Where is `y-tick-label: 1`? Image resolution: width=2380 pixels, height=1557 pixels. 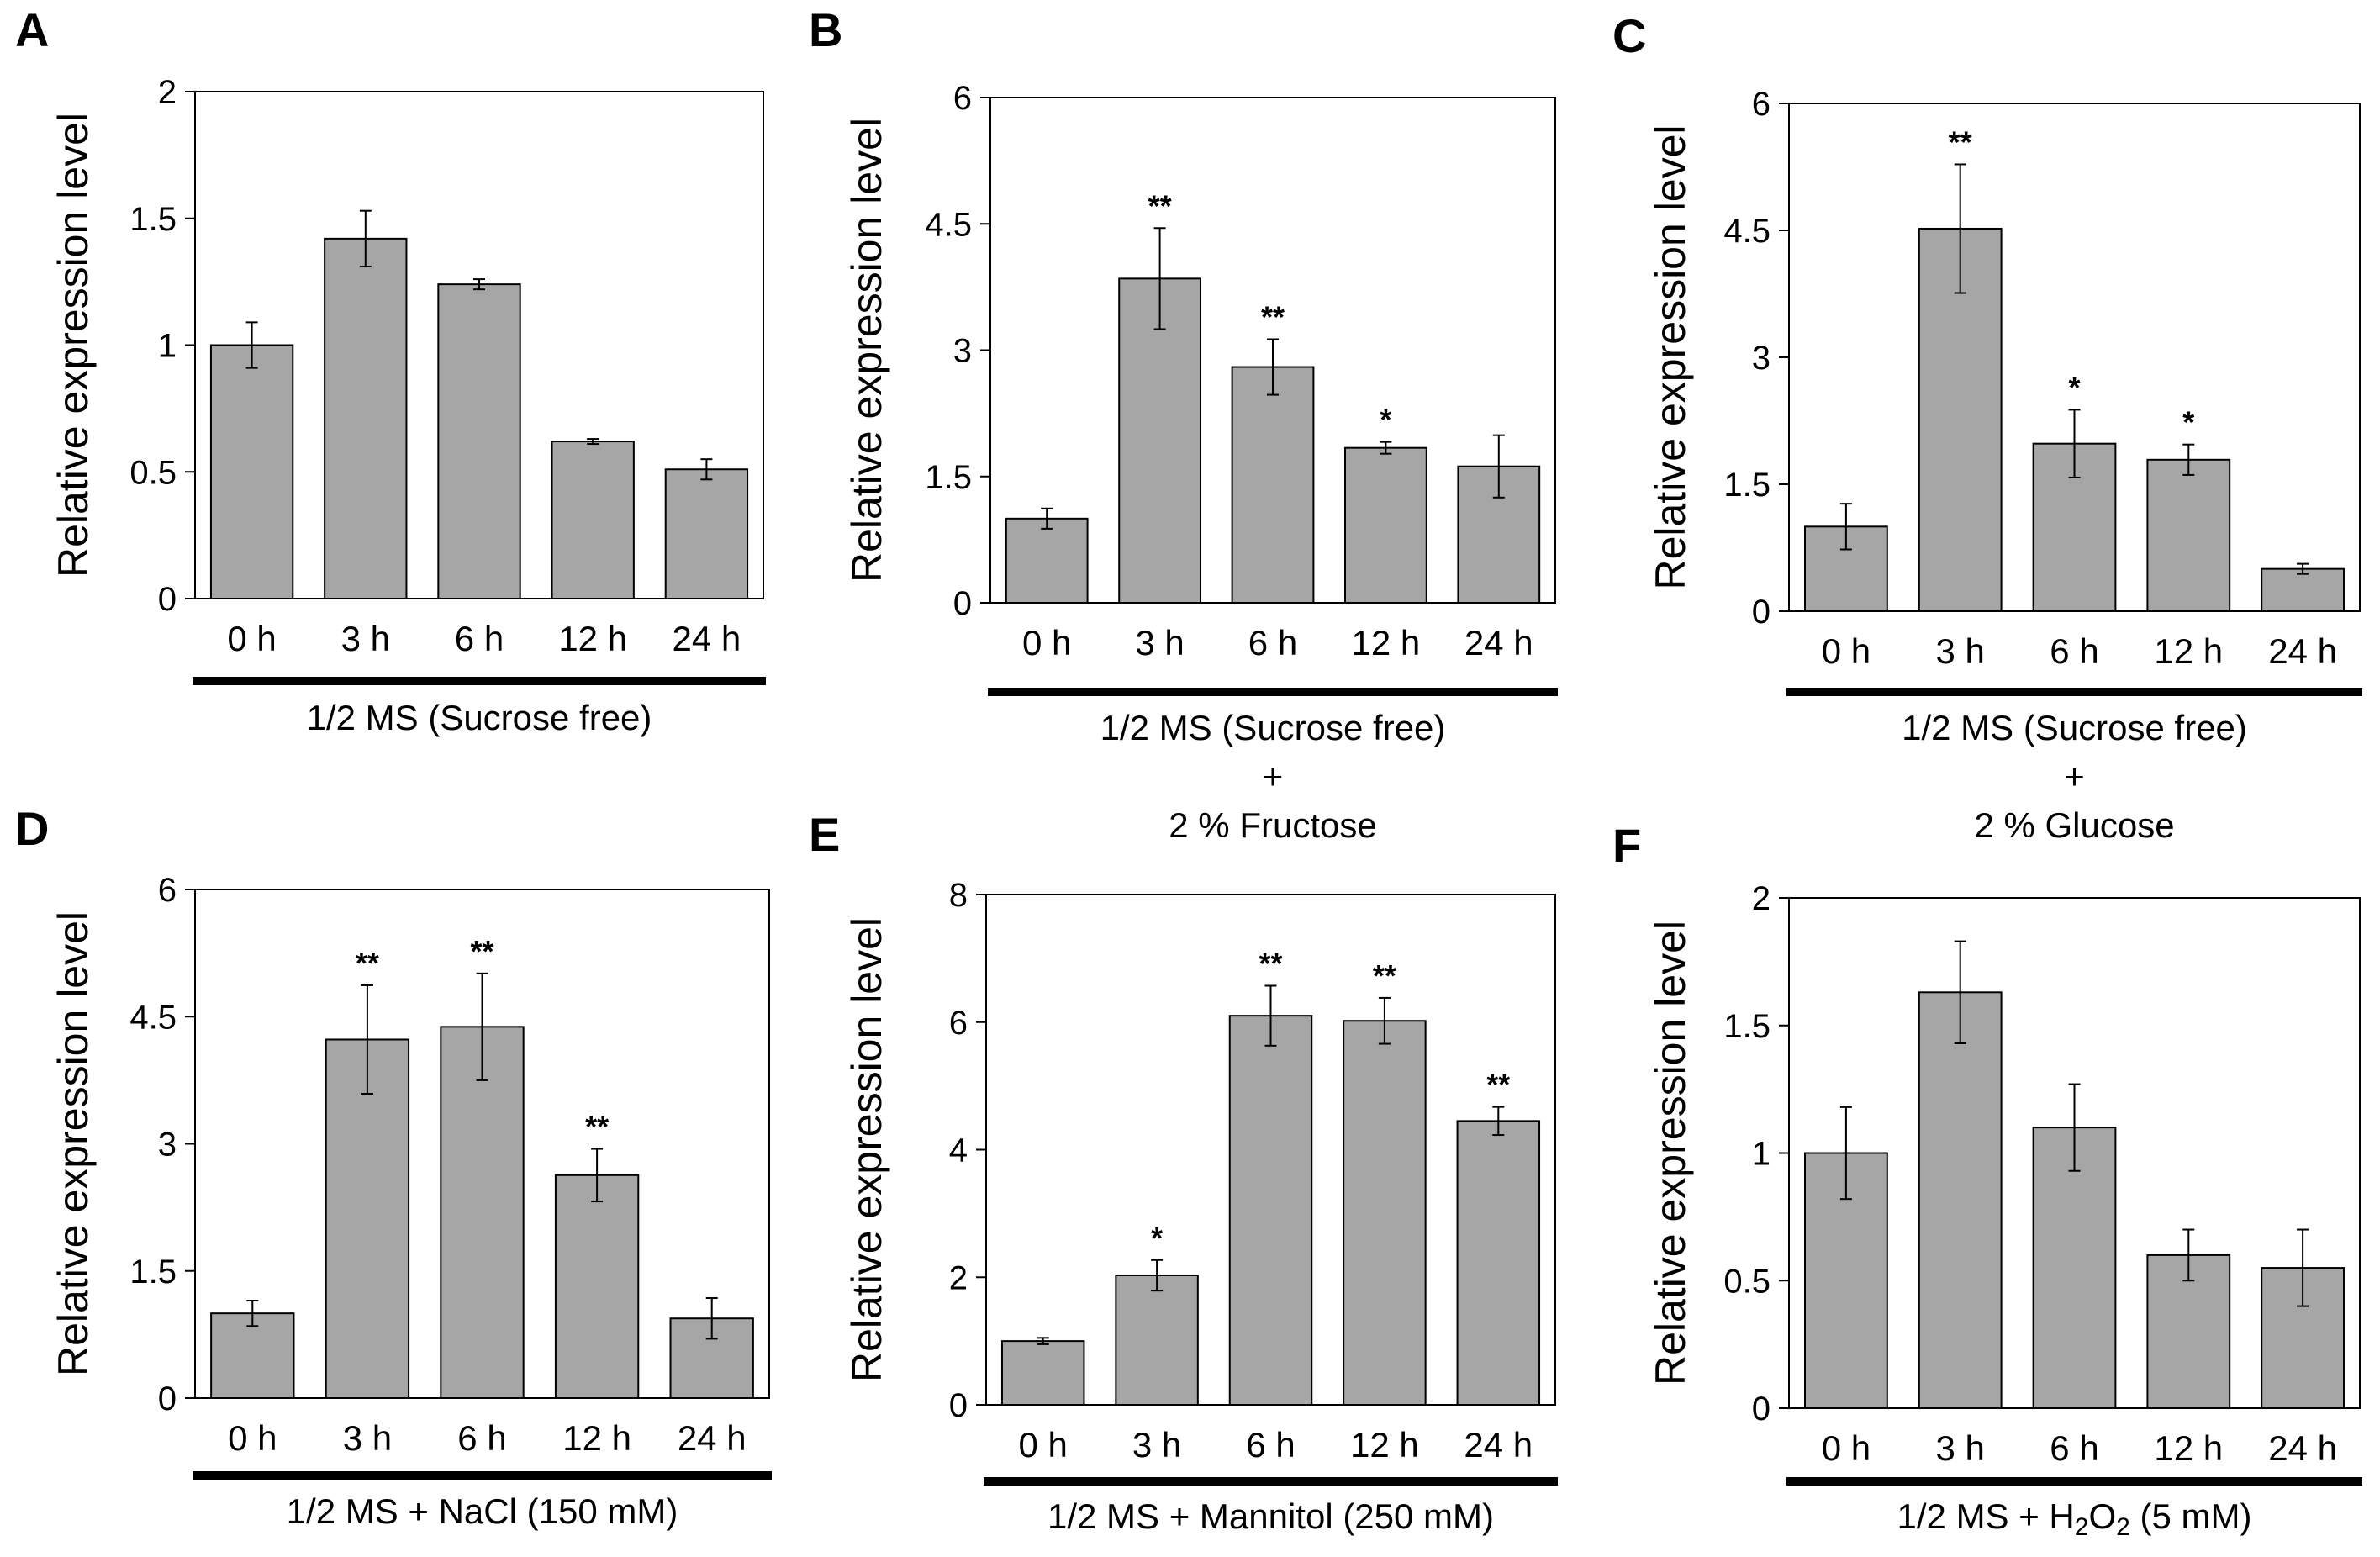
y-tick-label: 1 is located at coordinates (167, 346).